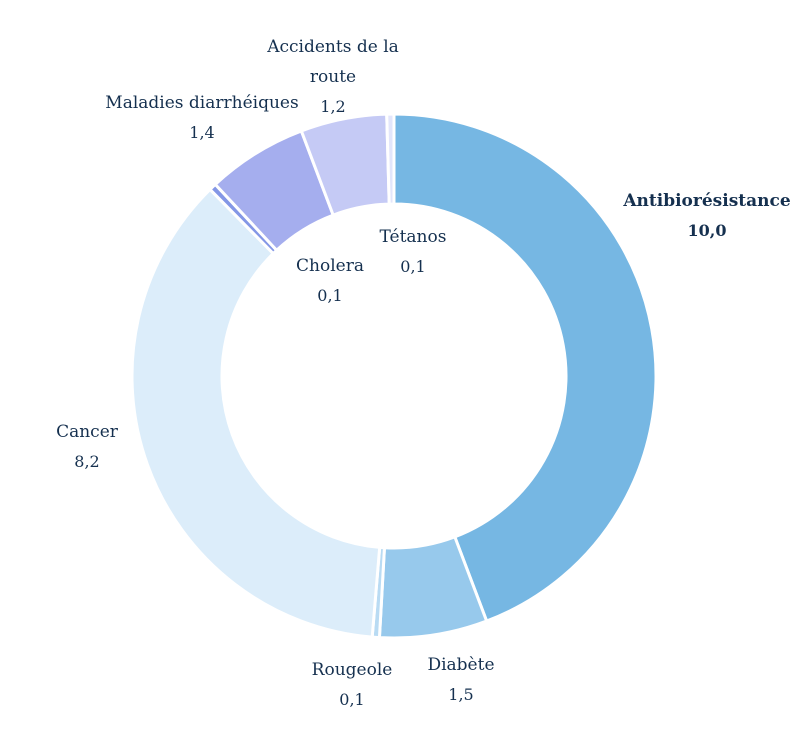 Image resolution: width=809 pixels, height=734 pixels. I want to click on slice-label-tetanos: Tétanos, so click(413, 237).